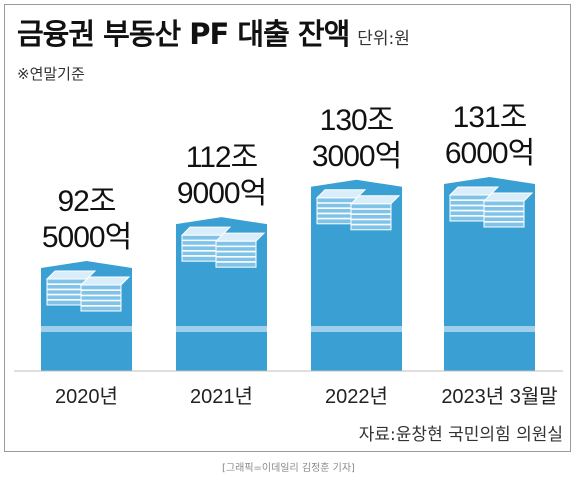 The width and height of the screenshot is (577, 479). Describe the element at coordinates (183, 34) in the screenshot. I see `chart-title: 금융권 부동산 PF 대출 잔액` at that location.